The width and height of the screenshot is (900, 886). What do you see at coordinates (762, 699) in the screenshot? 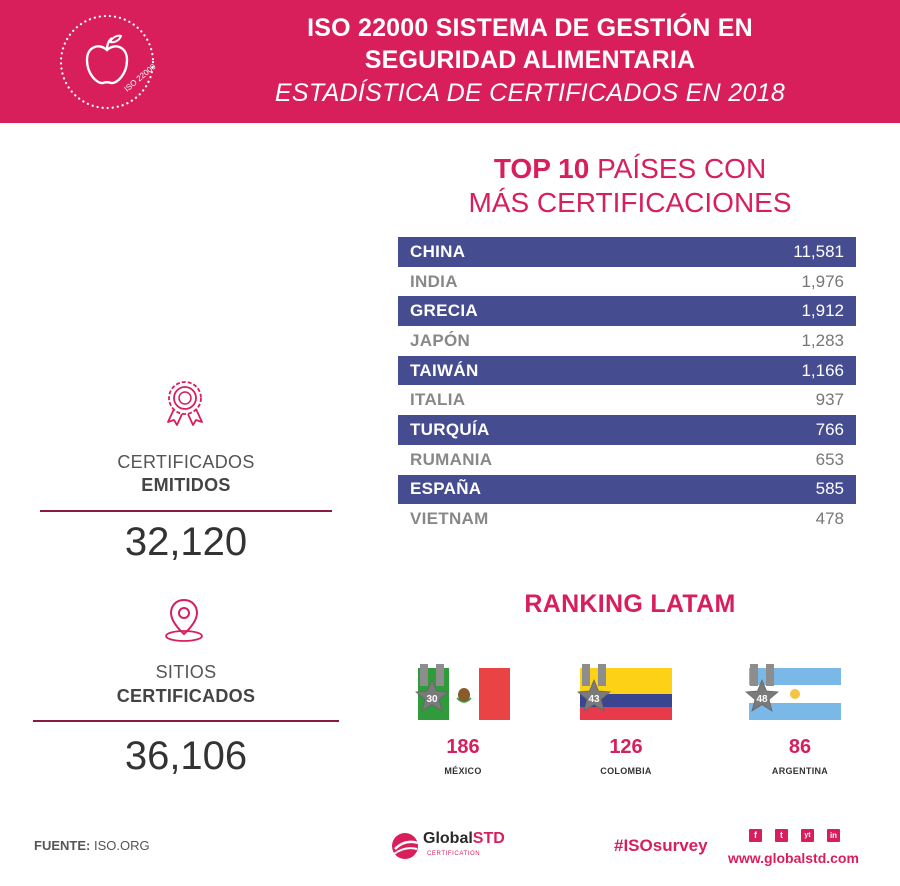
I see `medal-rank: 48` at bounding box center [762, 699].